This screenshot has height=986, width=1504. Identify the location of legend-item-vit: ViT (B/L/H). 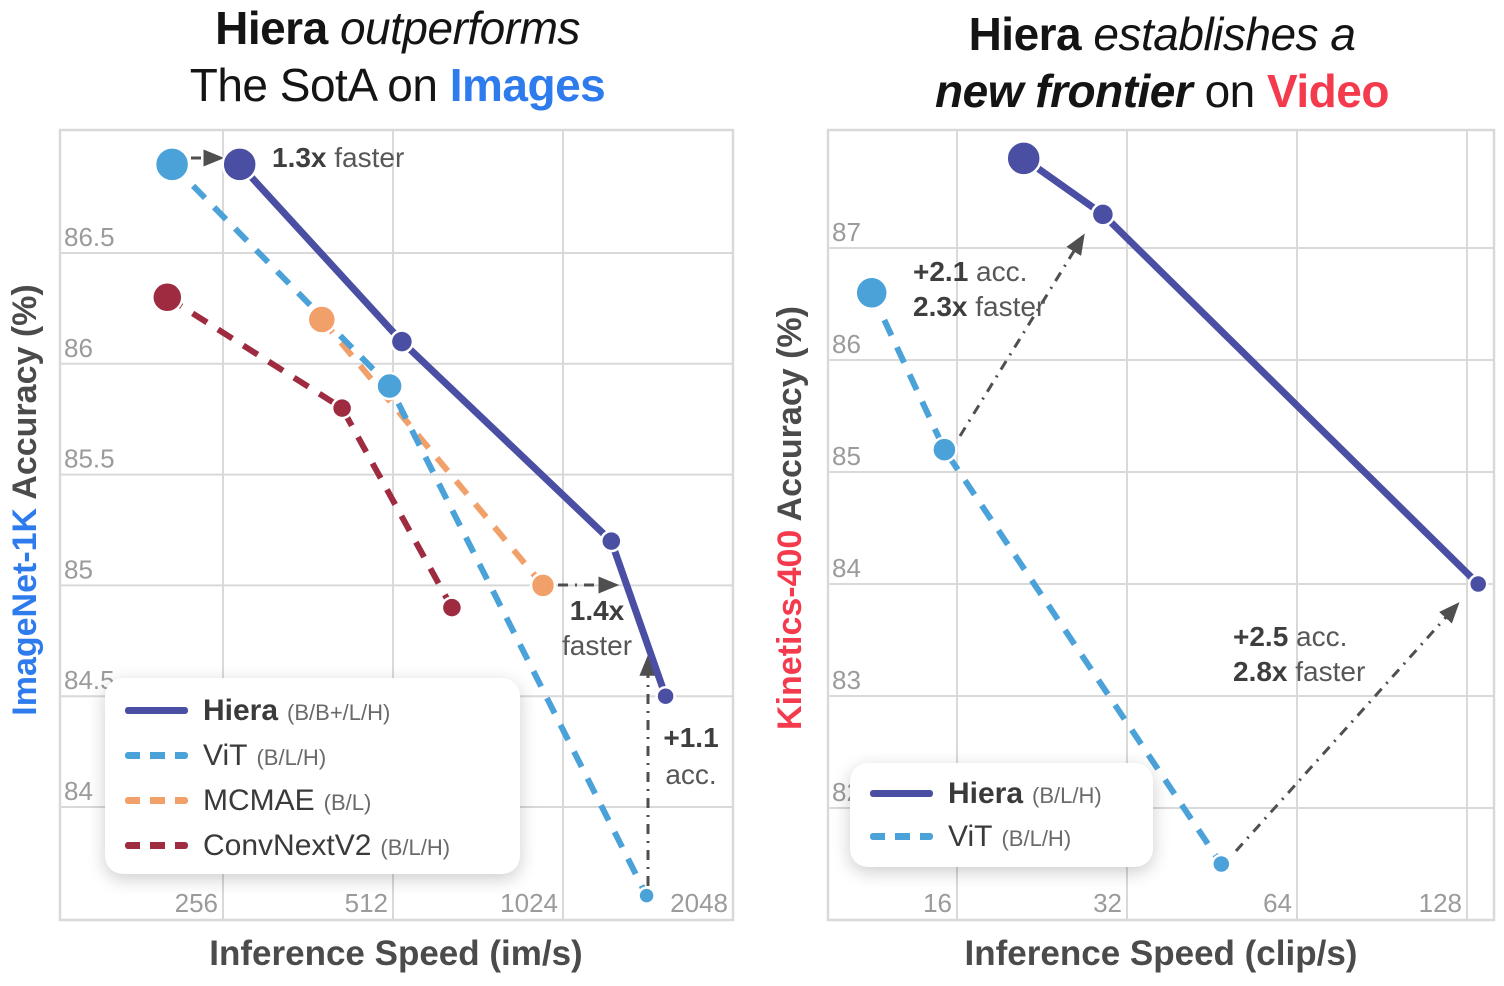
(312, 755).